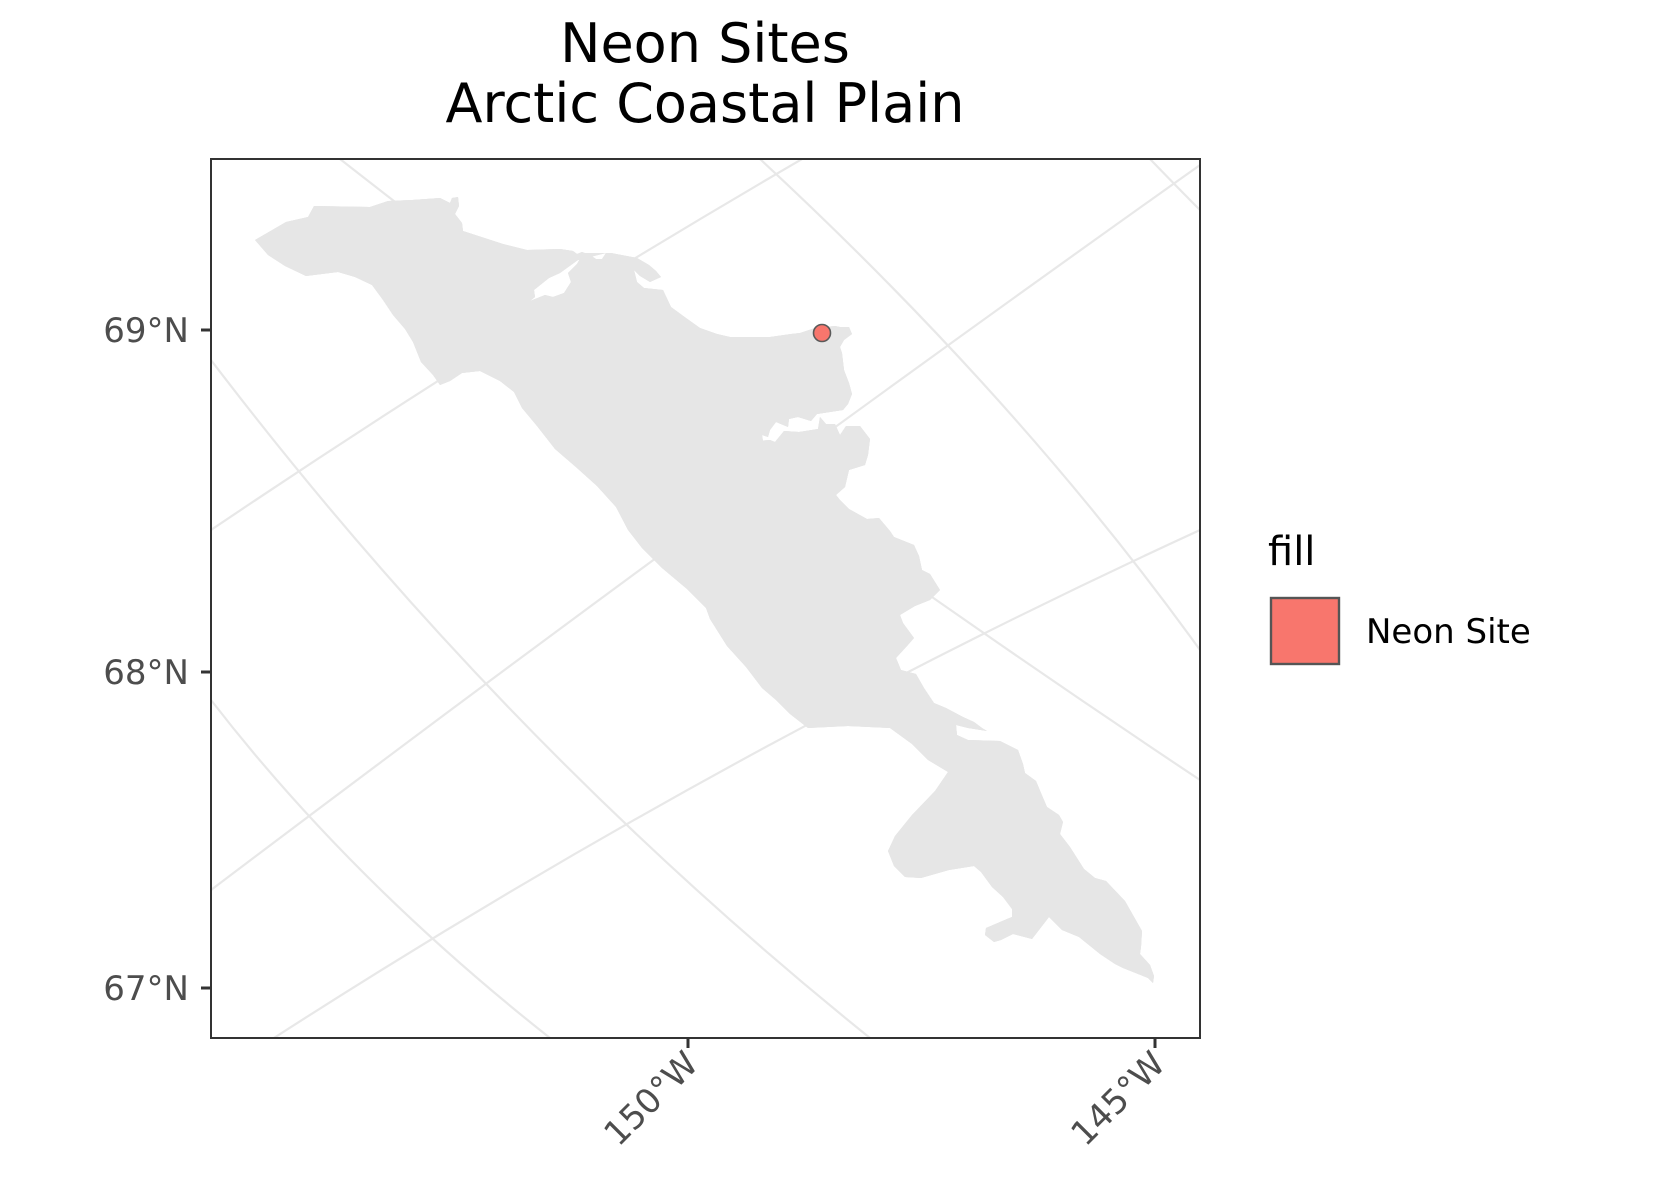 The image size is (1653, 1181). Describe the element at coordinates (146, 331) in the screenshot. I see `y-tick-label: 69°N` at that location.